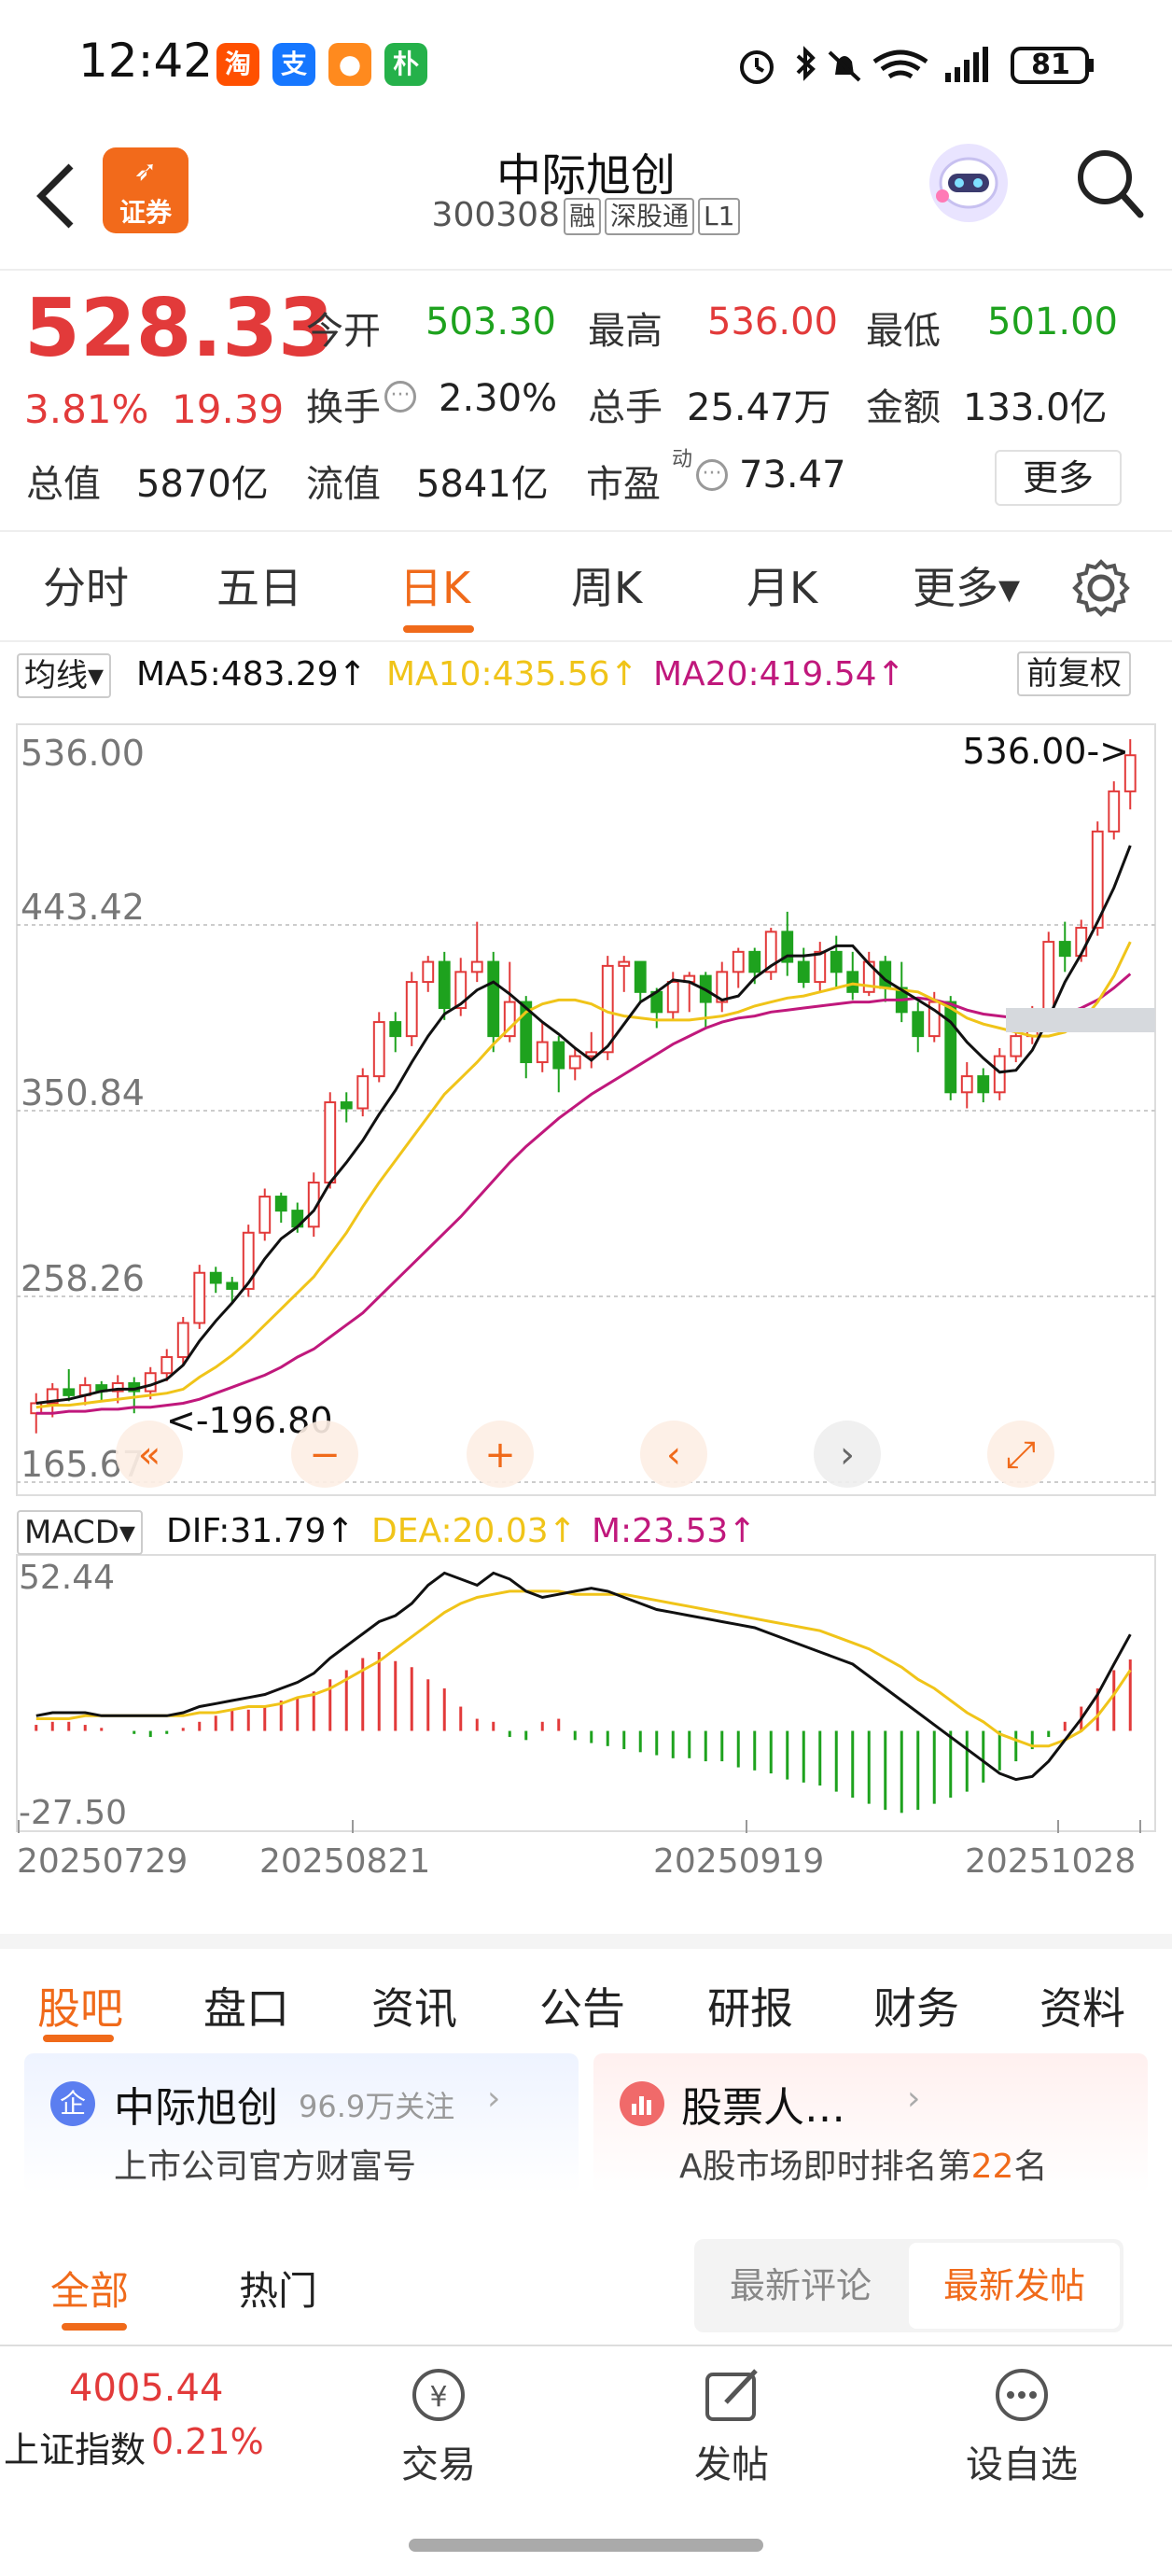  Describe the element at coordinates (414, 2008) in the screenshot. I see `tab-news: 资讯` at that location.